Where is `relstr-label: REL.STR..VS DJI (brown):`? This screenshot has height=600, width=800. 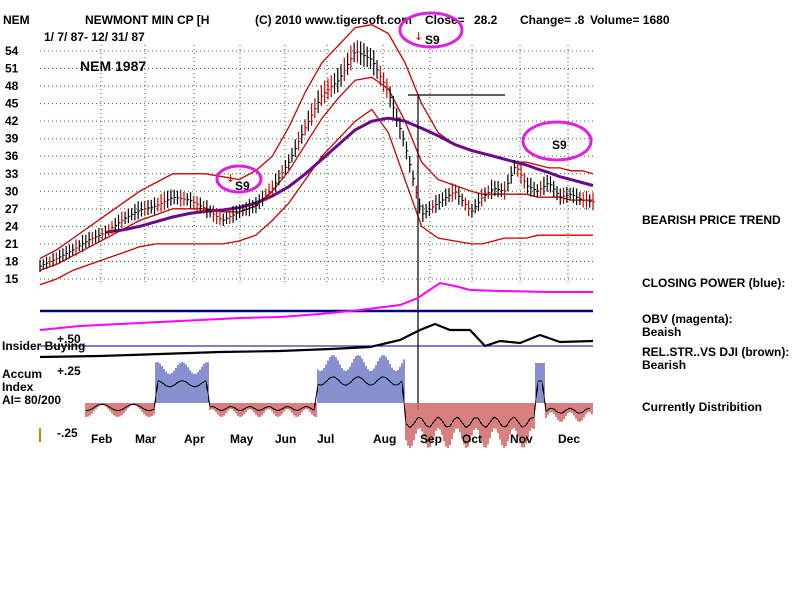 relstr-label: REL.STR..VS DJI (brown): is located at coordinates (715, 352).